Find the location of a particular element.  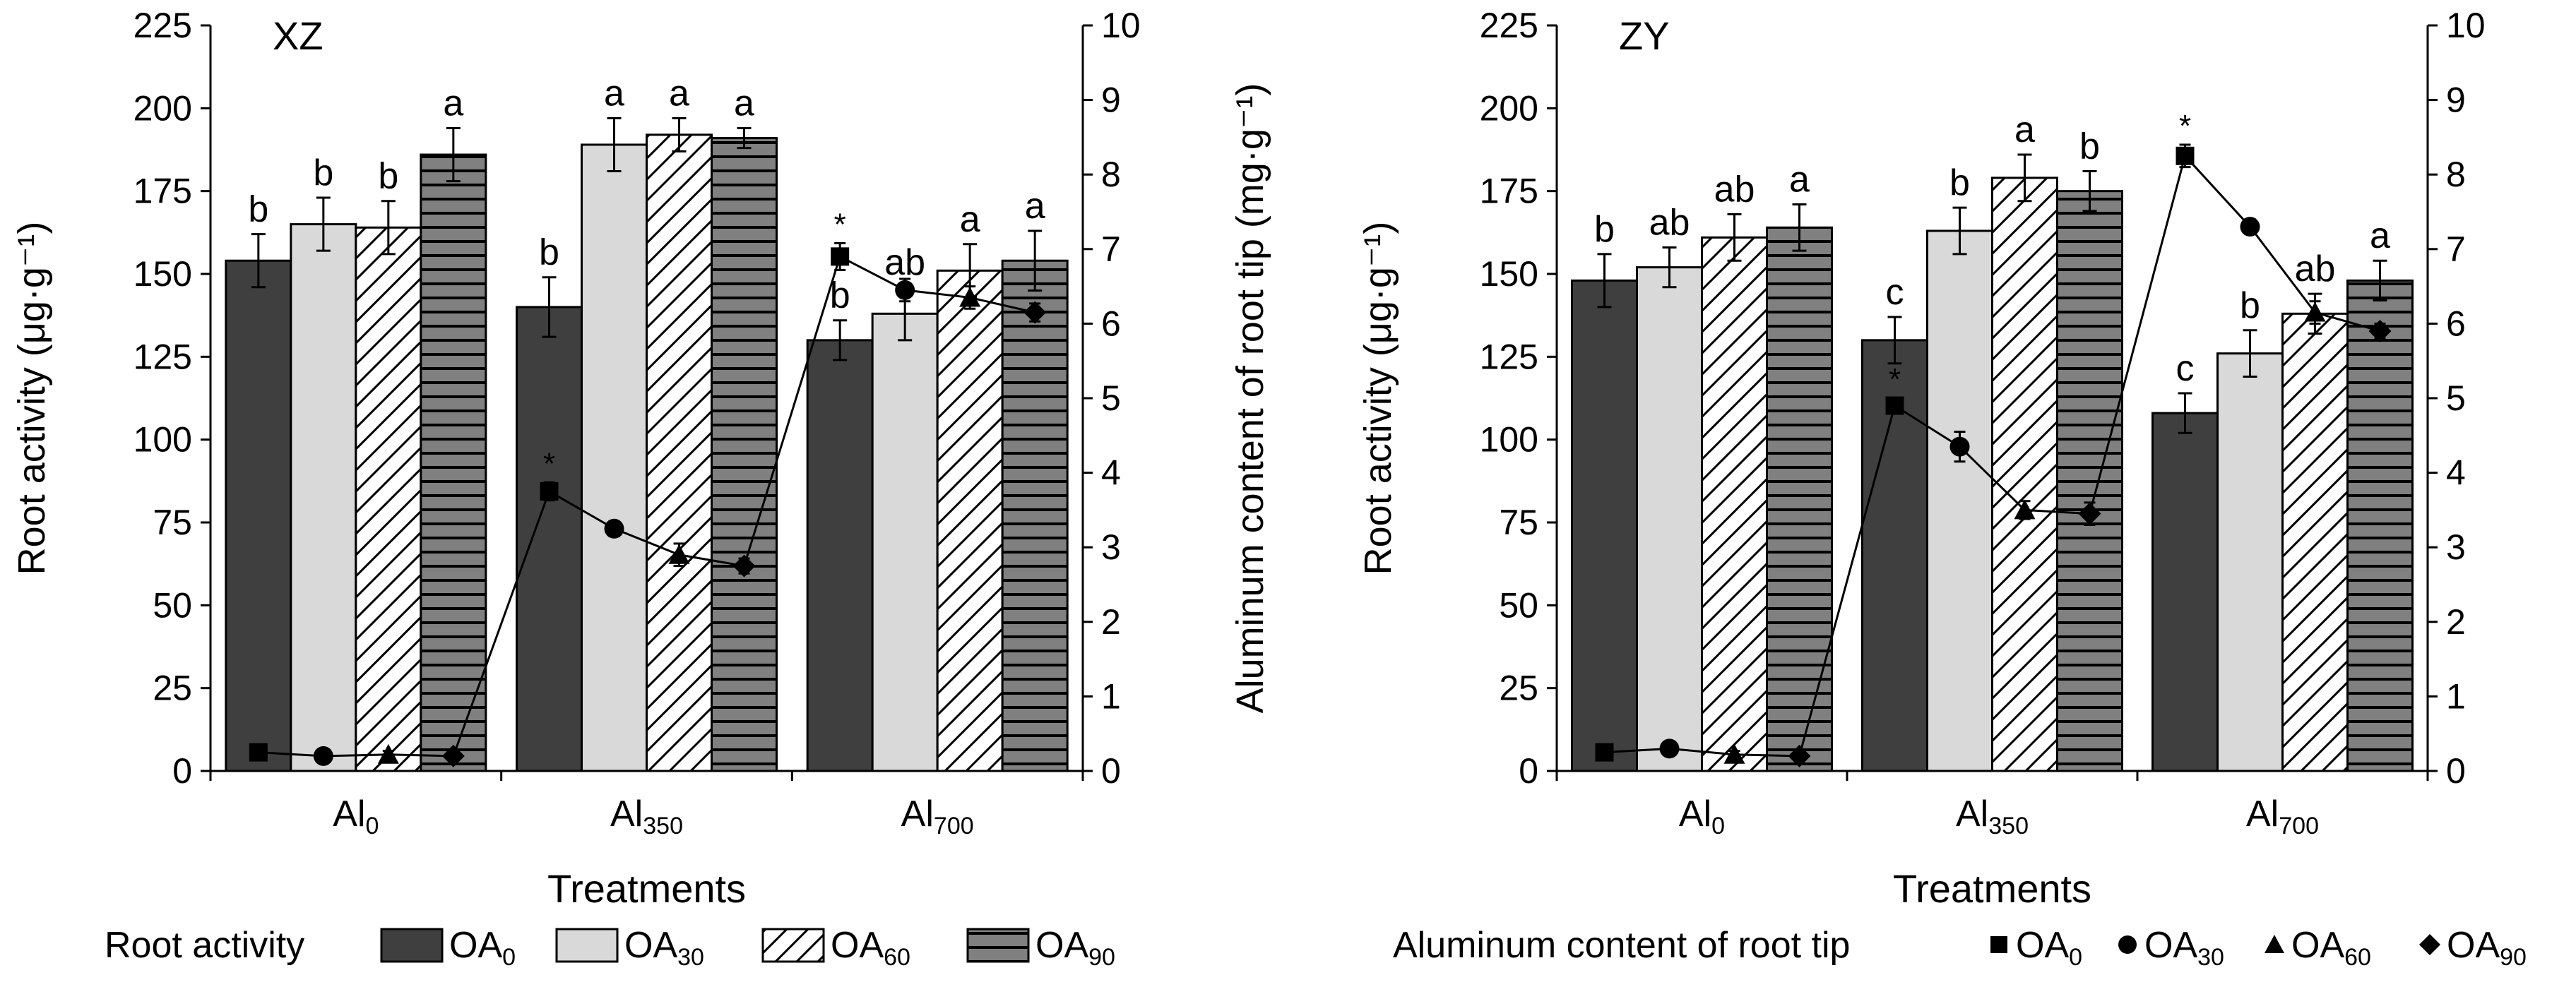

right-tick-label: 3 is located at coordinates (1111, 547).